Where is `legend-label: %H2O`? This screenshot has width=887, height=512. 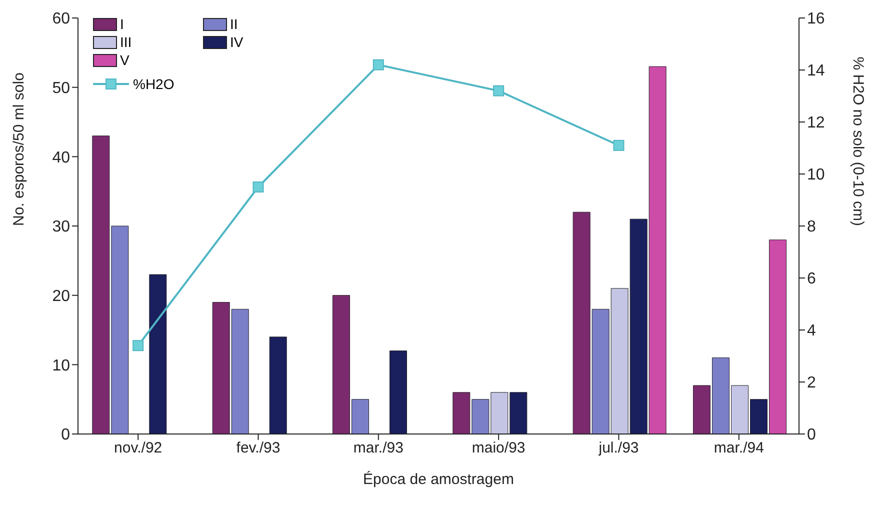 legend-label: %H2O is located at coordinates (153, 84).